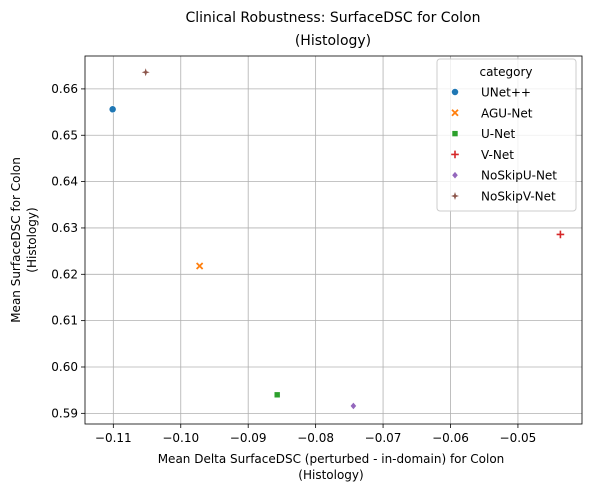  Describe the element at coordinates (112, 109) in the screenshot. I see `data-point-unetplusplus` at that location.